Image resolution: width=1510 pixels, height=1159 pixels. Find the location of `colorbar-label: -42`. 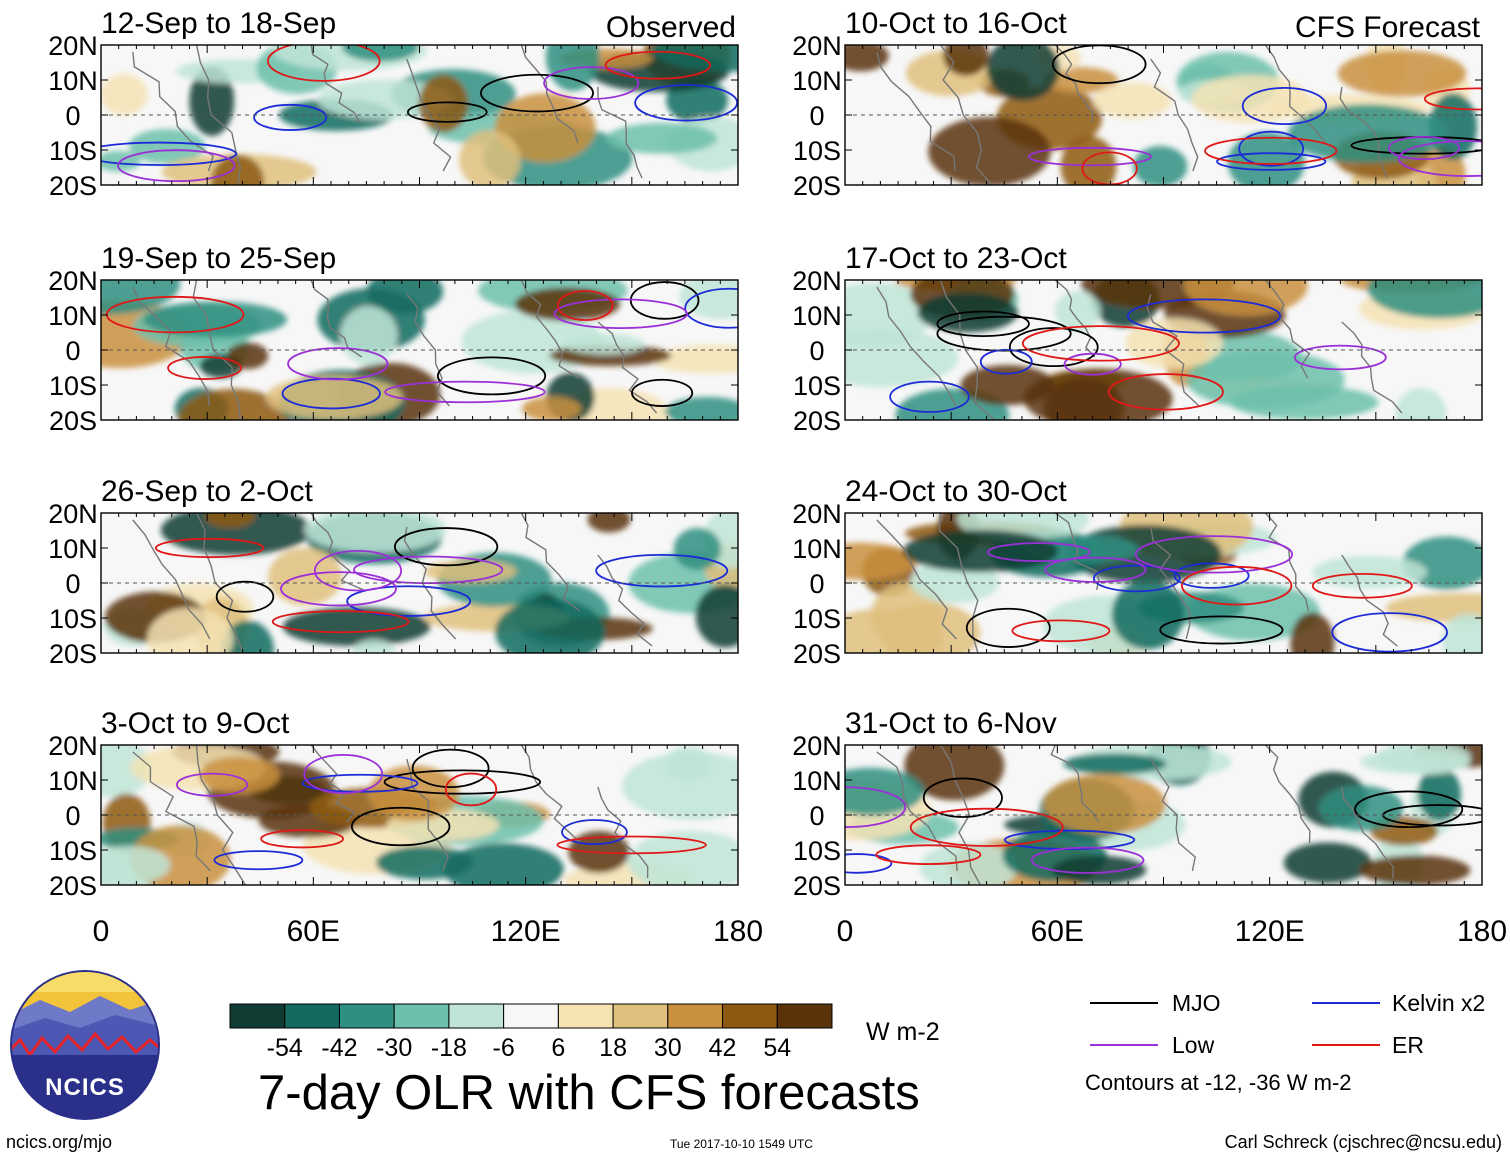

colorbar-label: -42 is located at coordinates (339, 1048).